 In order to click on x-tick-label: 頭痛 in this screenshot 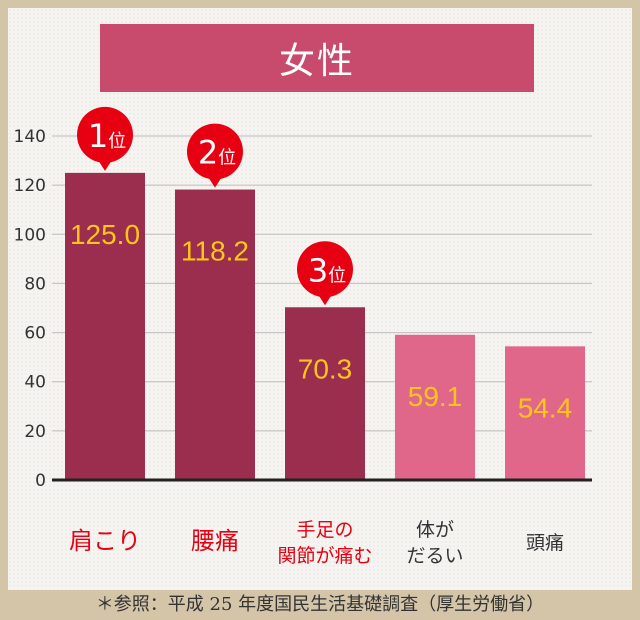, I will do `click(545, 543)`.